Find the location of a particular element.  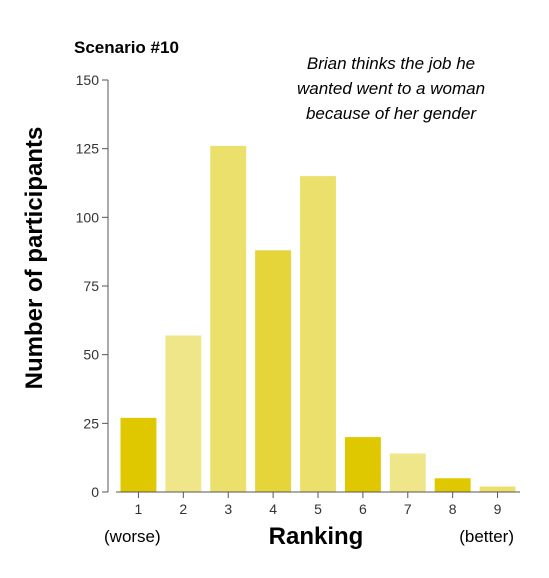

y-axis-label: Number of participants is located at coordinates (34, 258).